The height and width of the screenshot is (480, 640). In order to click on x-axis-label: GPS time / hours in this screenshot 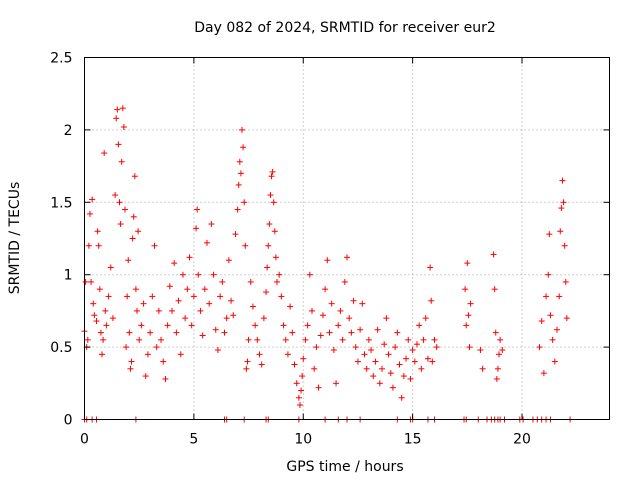, I will do `click(344, 467)`.